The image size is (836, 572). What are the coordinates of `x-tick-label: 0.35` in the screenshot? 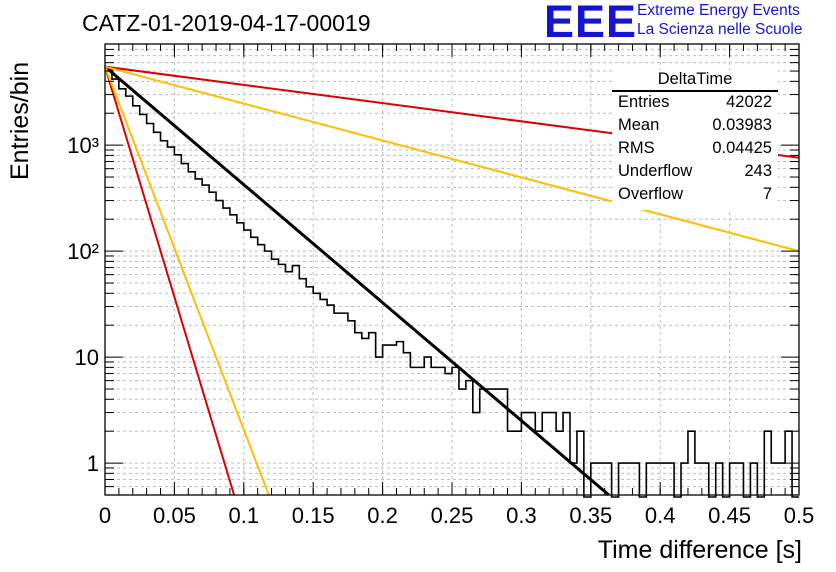 It's located at (590, 515).